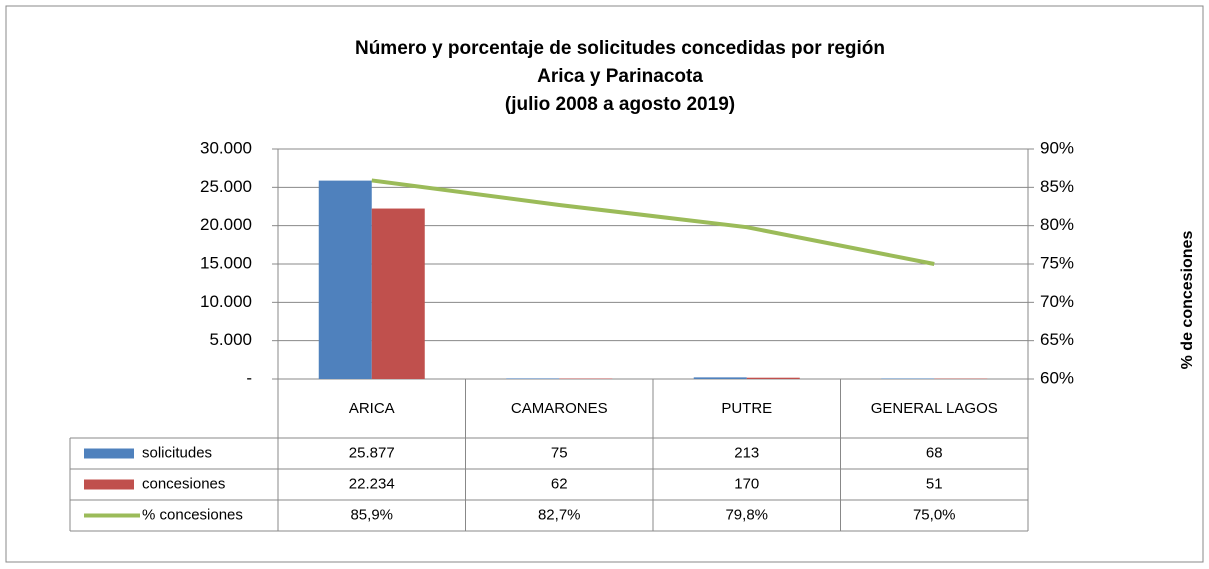 This screenshot has width=1209, height=569. I want to click on y2-tick-label: 90%, so click(1057, 147).